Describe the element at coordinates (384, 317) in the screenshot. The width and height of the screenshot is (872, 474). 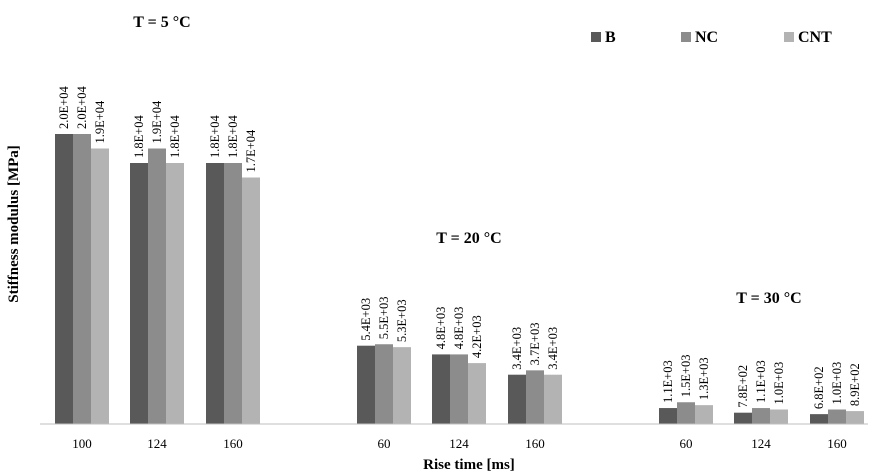
I see `data-label: 5.5E+03` at that location.